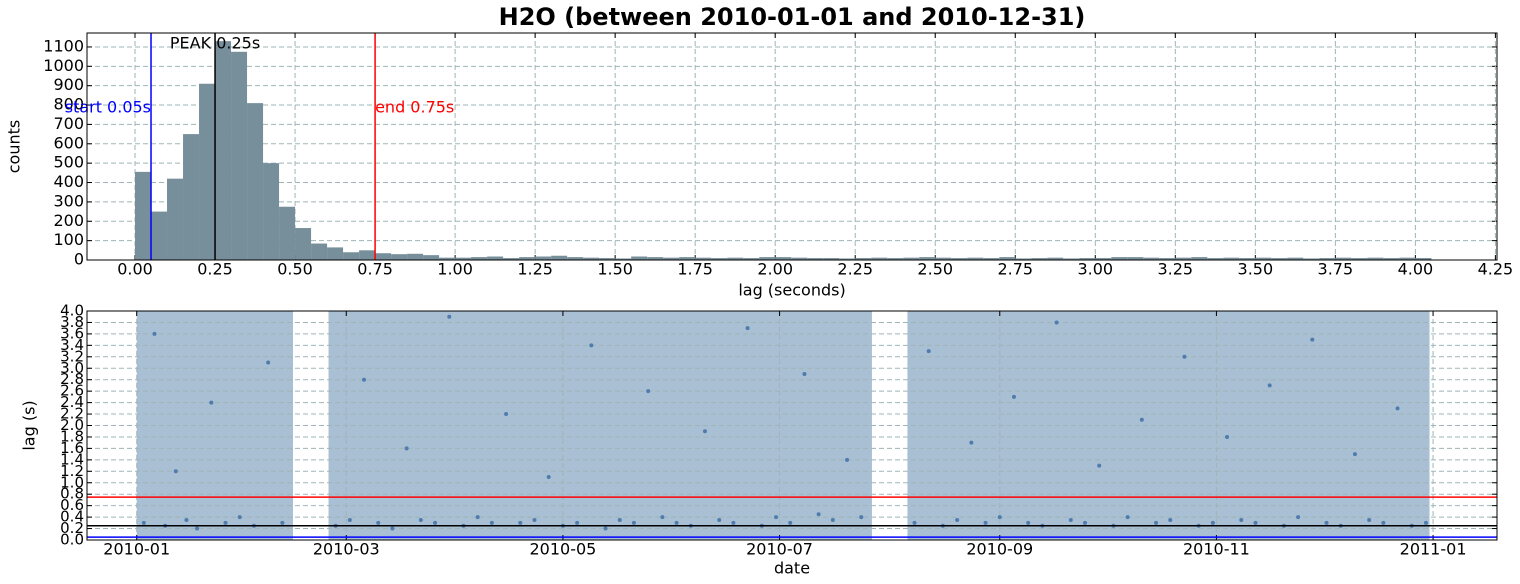 The width and height of the screenshot is (1520, 584). I want to click on marker-label: PEAK 0.25s, so click(215, 43).